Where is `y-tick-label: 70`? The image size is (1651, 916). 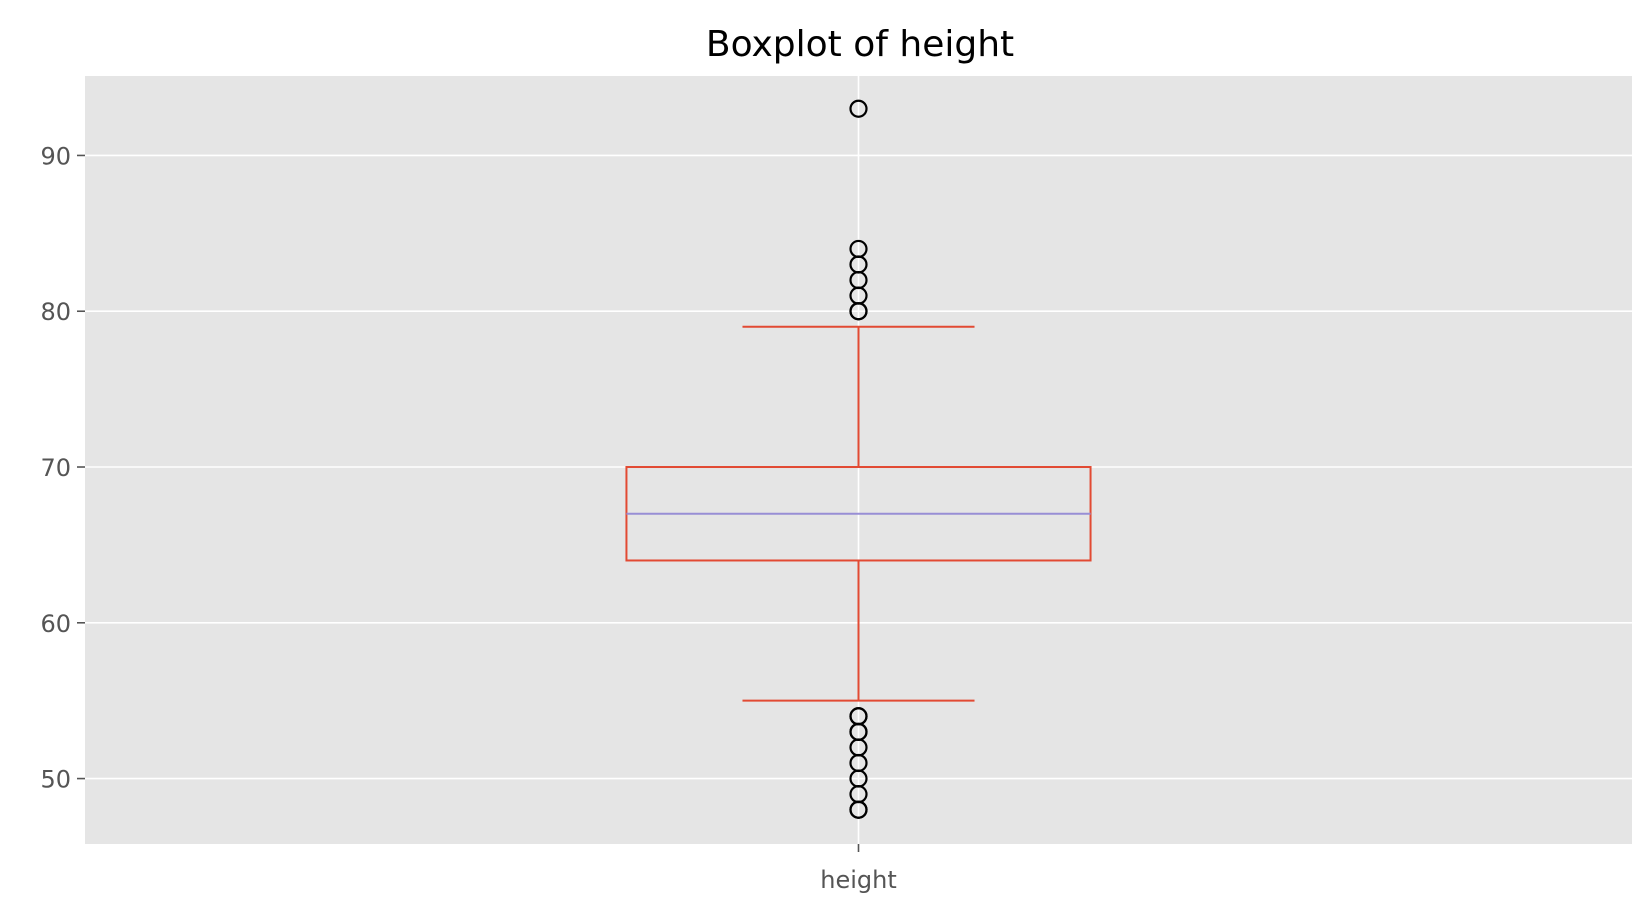 y-tick-label: 70 is located at coordinates (55, 468).